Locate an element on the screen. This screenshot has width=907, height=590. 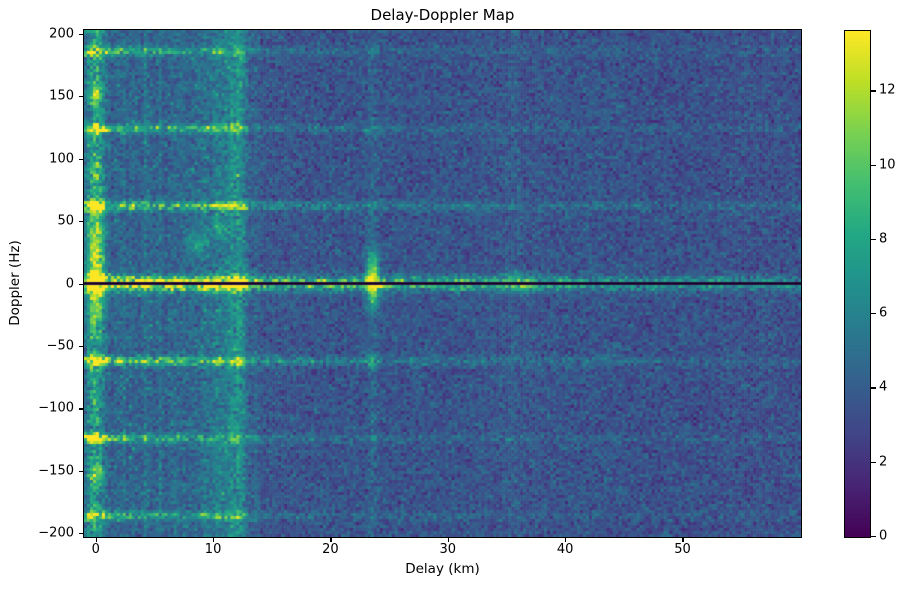
y-tick-label: −100 is located at coordinates (56, 408).